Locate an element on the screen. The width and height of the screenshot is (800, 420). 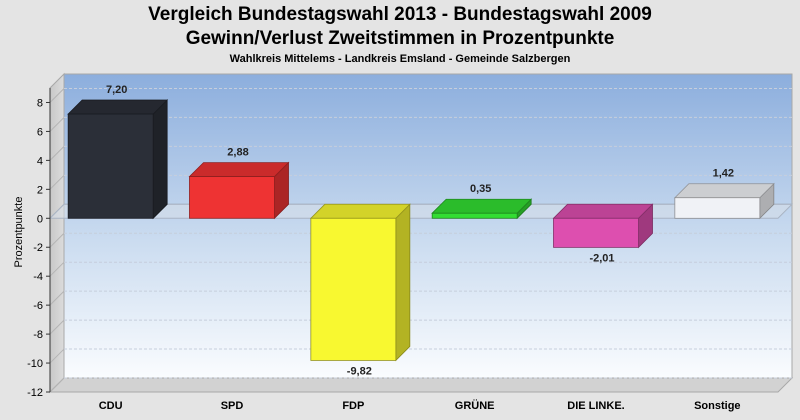
y-tick-label: -6 is located at coordinates (38, 306).